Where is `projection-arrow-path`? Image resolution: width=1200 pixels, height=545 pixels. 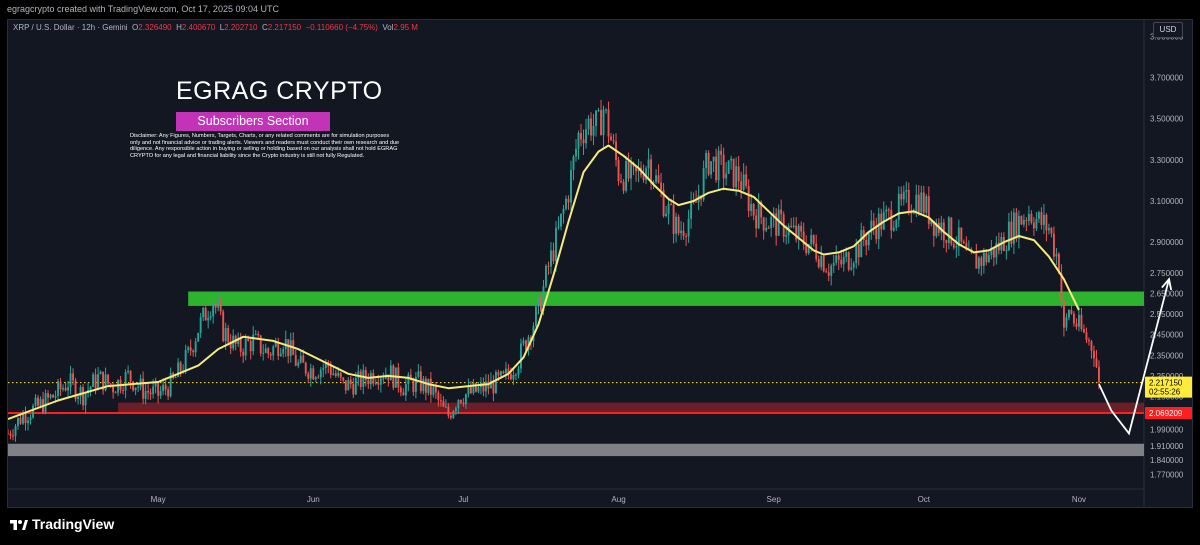
projection-arrow-path is located at coordinates (1134, 357).